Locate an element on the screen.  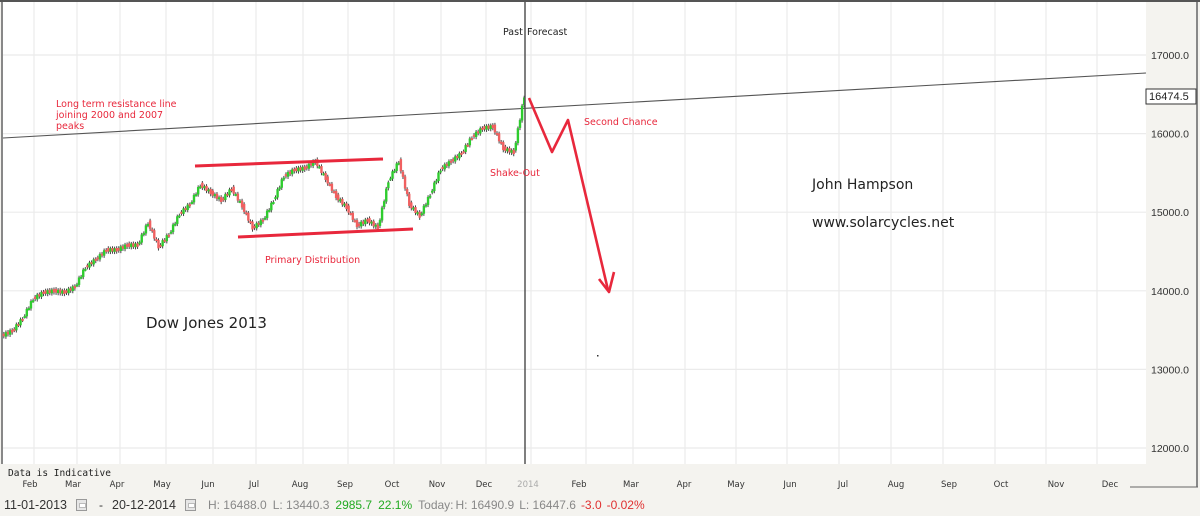
forecast-label: Forecast is located at coordinates (547, 32).